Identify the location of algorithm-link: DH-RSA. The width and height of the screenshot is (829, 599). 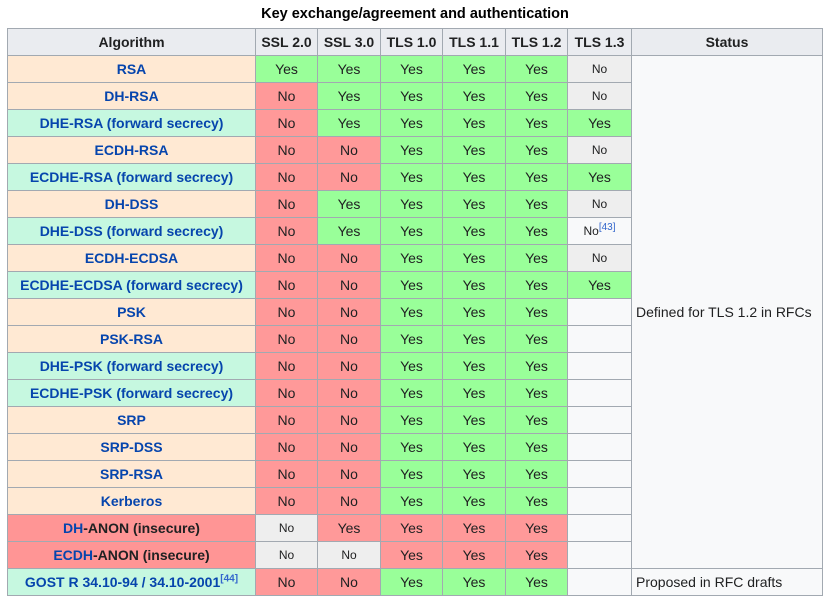
(131, 96).